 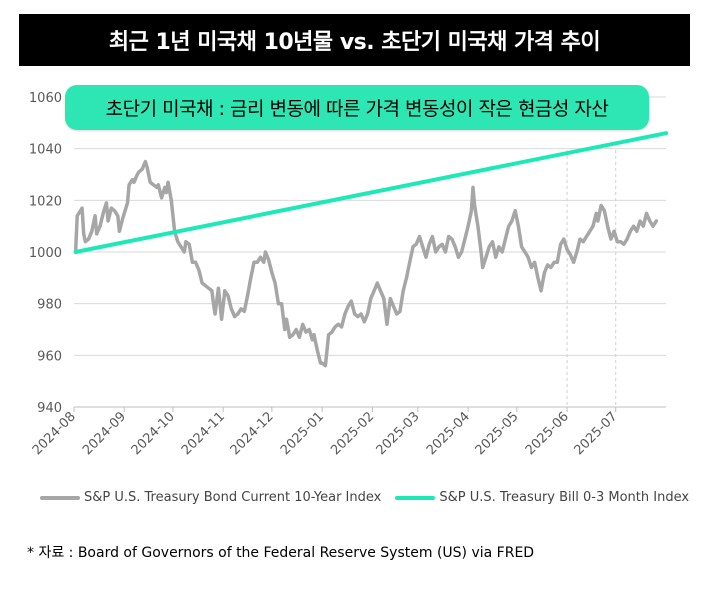 What do you see at coordinates (49, 305) in the screenshot?
I see `y-tick-label: 980` at bounding box center [49, 305].